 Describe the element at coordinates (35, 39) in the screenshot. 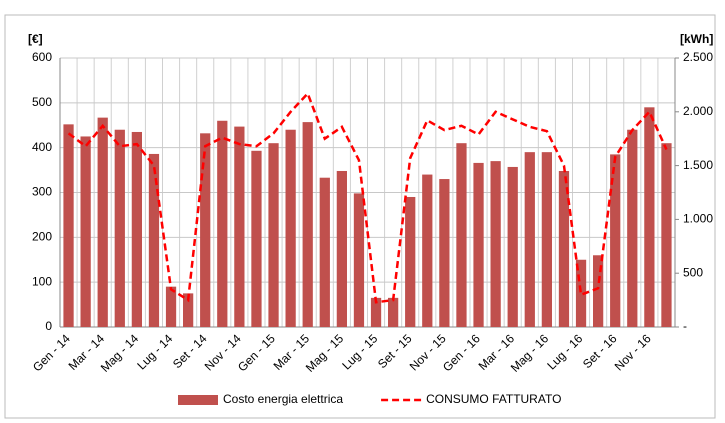

I see `y-axis-title: [€]` at that location.